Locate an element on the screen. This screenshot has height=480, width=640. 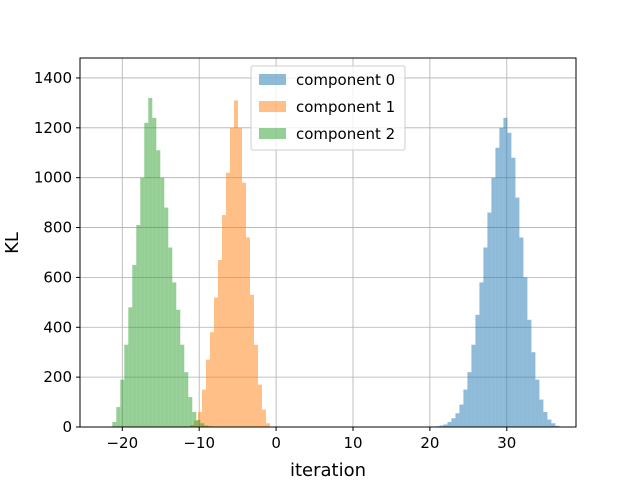
legend: component 0 component 1 component 2 is located at coordinates (328, 108).